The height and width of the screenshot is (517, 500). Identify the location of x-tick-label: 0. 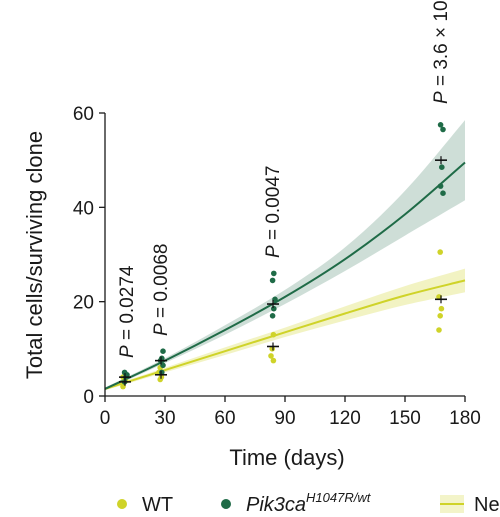
(105, 418).